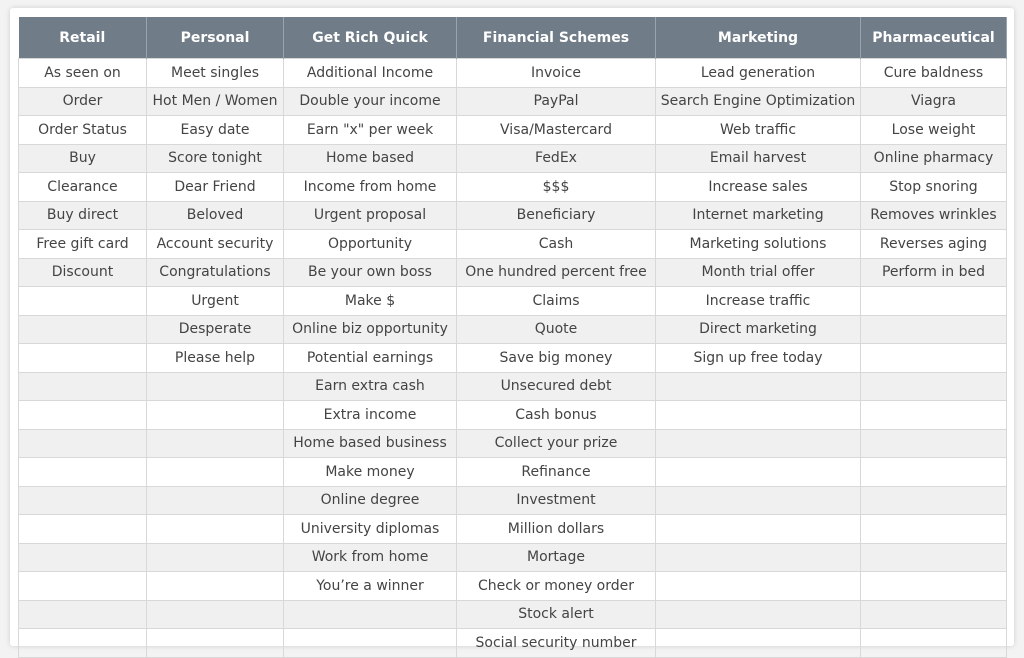 This screenshot has height=658, width=1024. Describe the element at coordinates (370, 130) in the screenshot. I see `table-cell: Earn "x" per week` at that location.